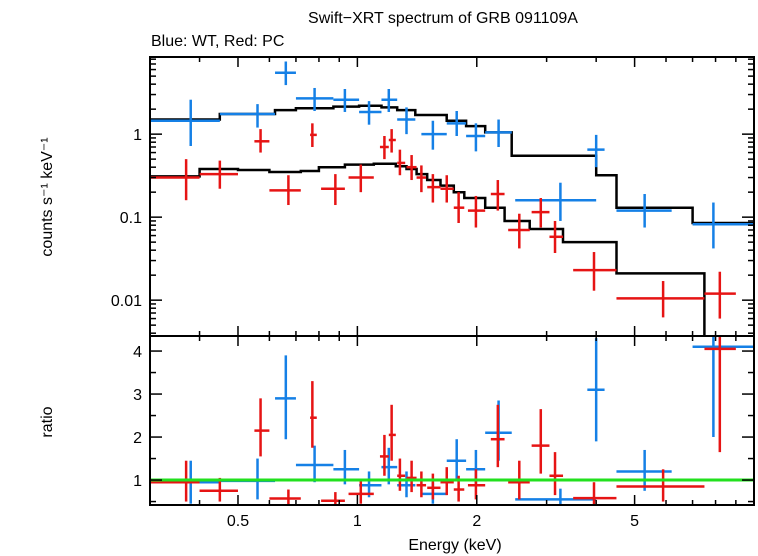 The width and height of the screenshot is (758, 556). Describe the element at coordinates (126, 301) in the screenshot. I see `spectrum-y-tick-label: 0.01` at that location.